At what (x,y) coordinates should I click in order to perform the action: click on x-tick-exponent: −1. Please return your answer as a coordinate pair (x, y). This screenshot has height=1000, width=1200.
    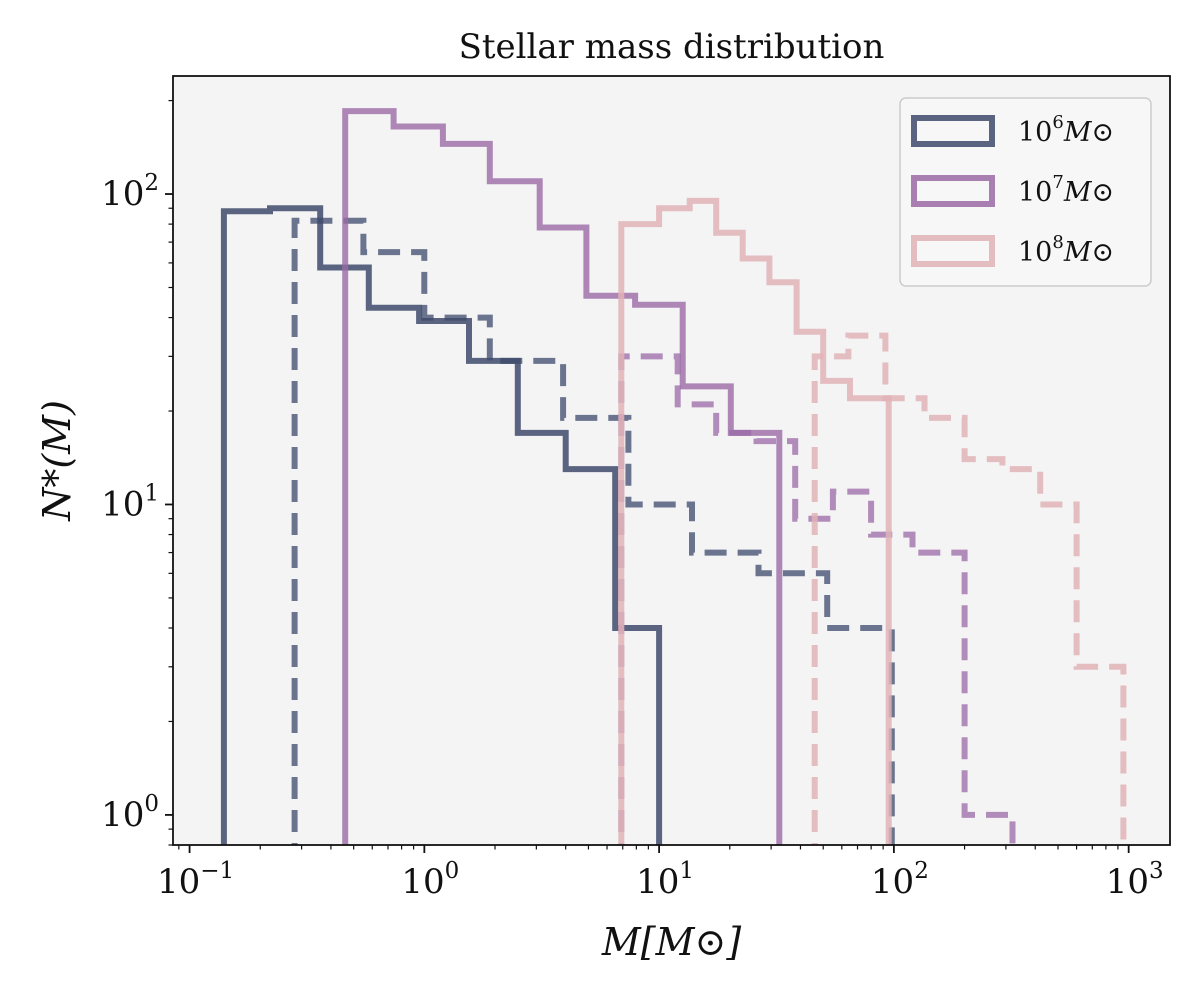
    Looking at the image, I should click on (217, 871).